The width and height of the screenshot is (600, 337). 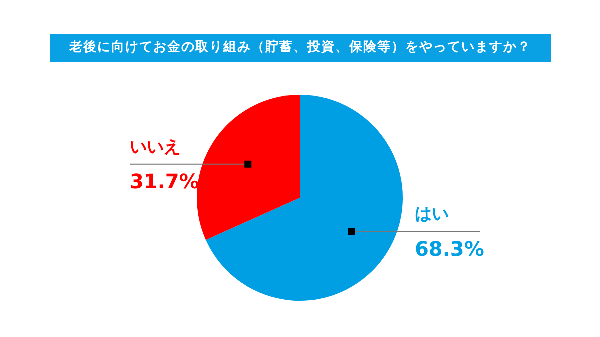 I want to click on data-label: 31.7%, so click(x=165, y=182).